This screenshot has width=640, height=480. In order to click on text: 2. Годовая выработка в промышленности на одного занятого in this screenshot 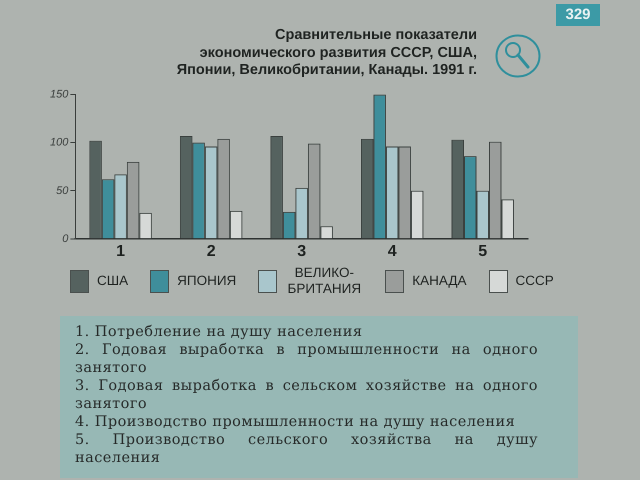, I will do `click(306, 359)`.